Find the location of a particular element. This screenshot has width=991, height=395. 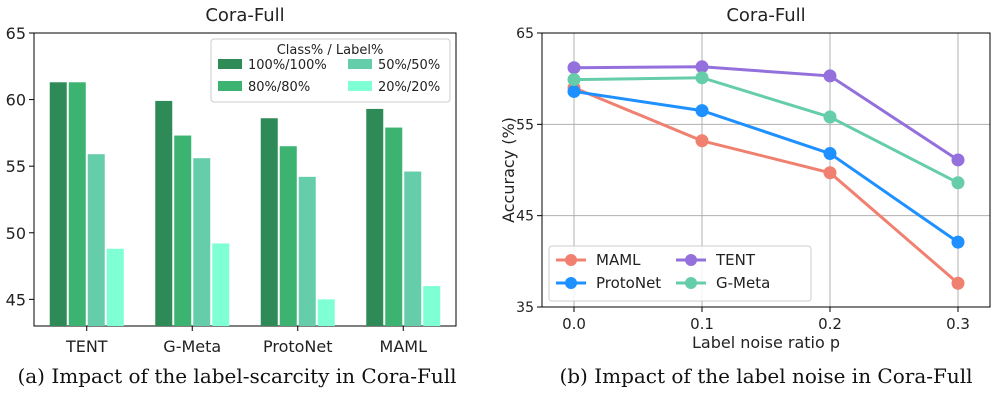

x-tick-label: MAML is located at coordinates (404, 346).